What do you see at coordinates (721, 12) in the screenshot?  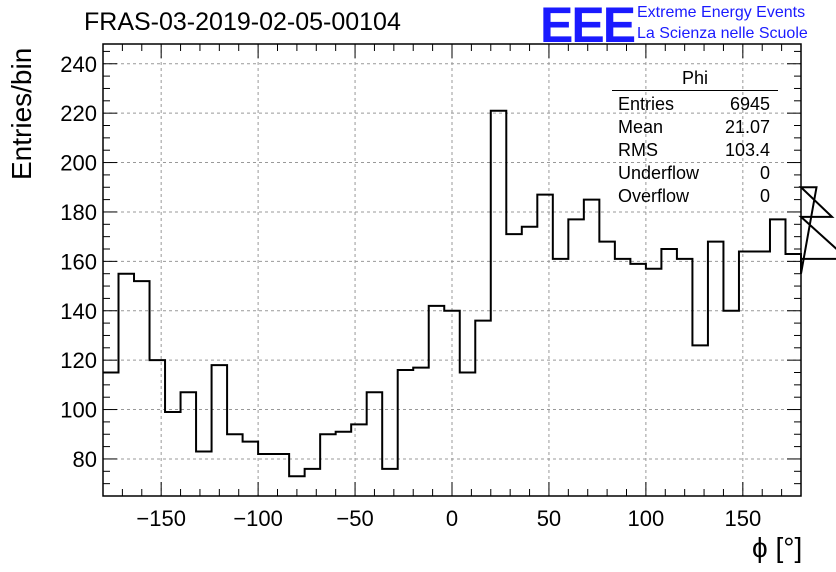 I see `logo-line-1: Extreme Energy Events` at bounding box center [721, 12].